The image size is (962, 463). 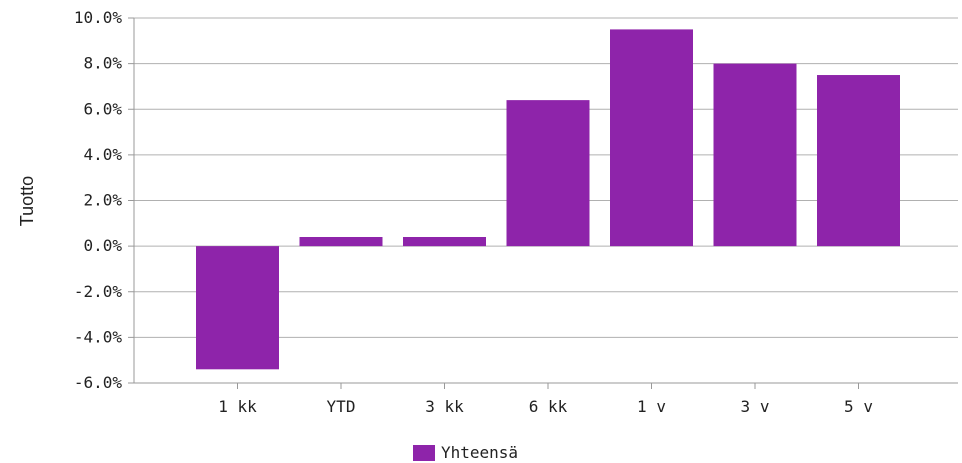 I want to click on y-tick-label: 10.0%, so click(x=98, y=17).